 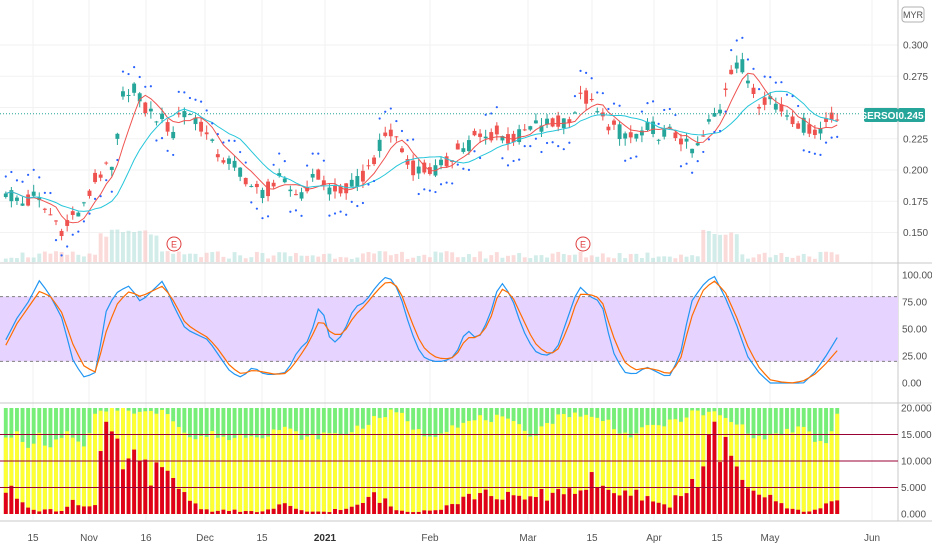 What do you see at coordinates (881, 115) in the screenshot?
I see `ticker-badge-box` at bounding box center [881, 115].